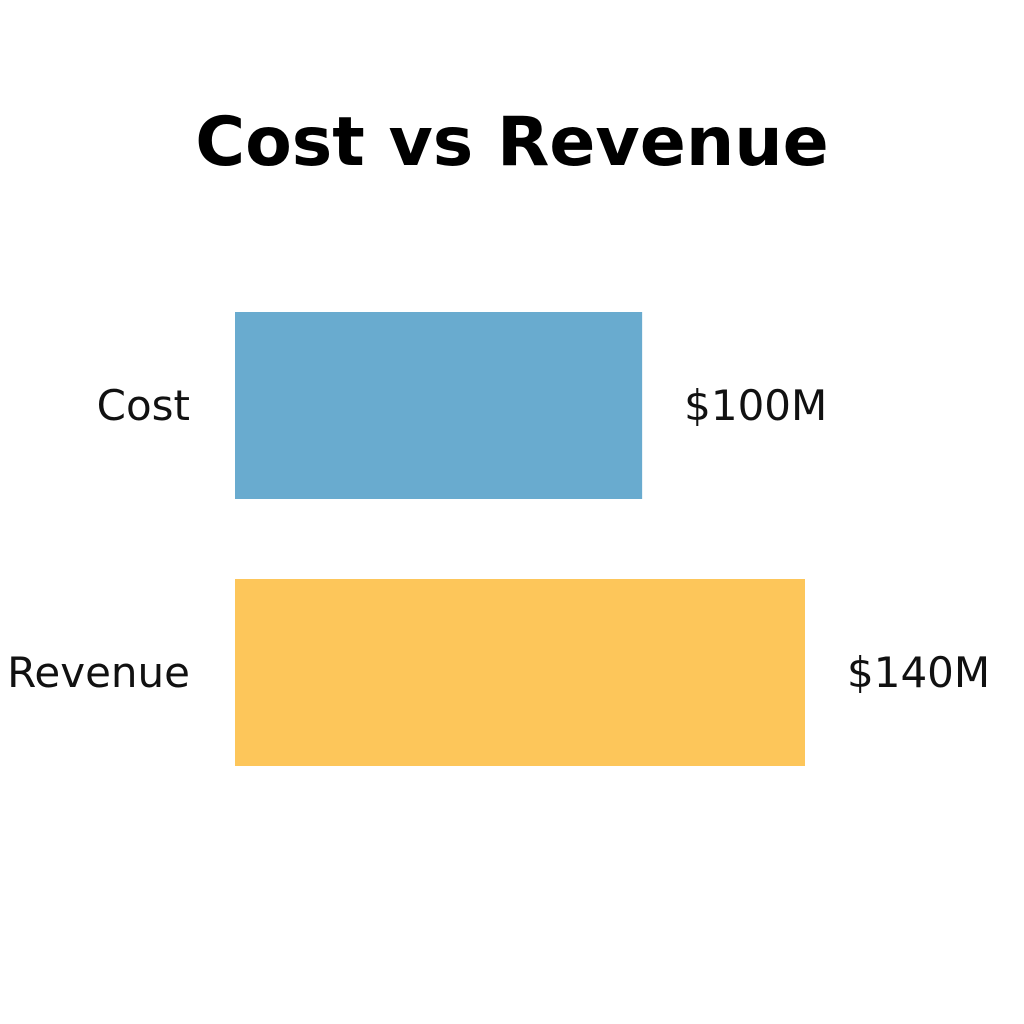  I want to click on bar-revenue, so click(520, 672).